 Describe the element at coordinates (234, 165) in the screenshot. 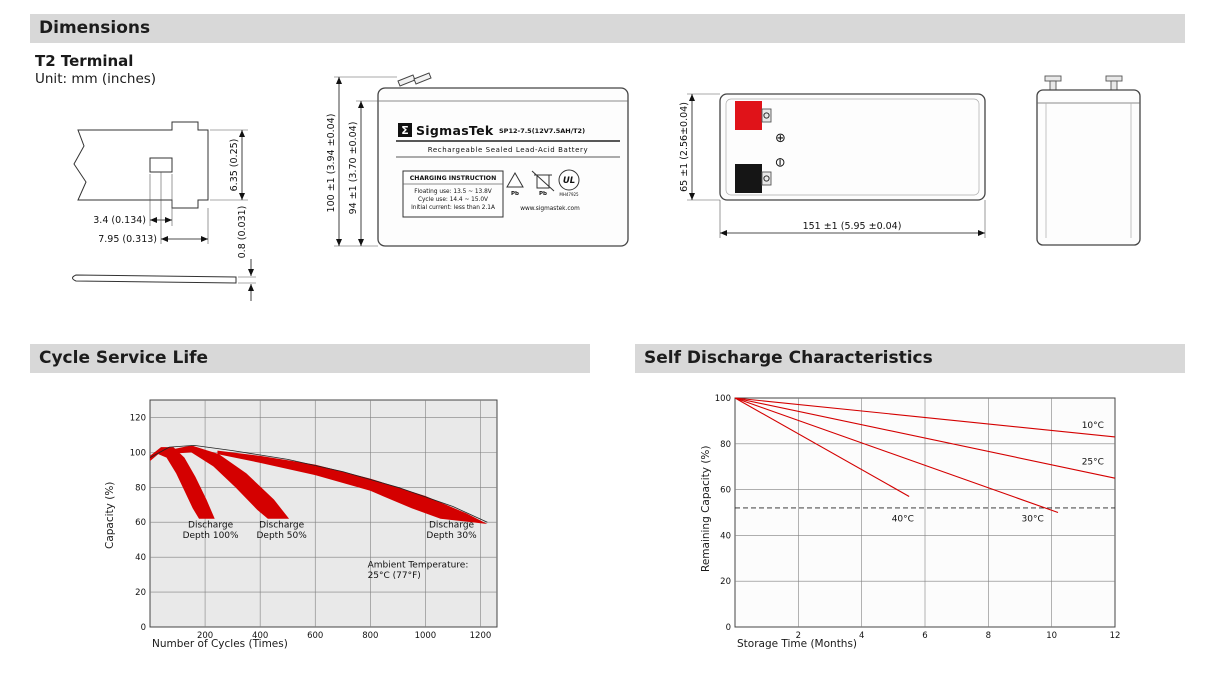

I see `dim-tab-height-label: 6.35 (0.25)` at that location.